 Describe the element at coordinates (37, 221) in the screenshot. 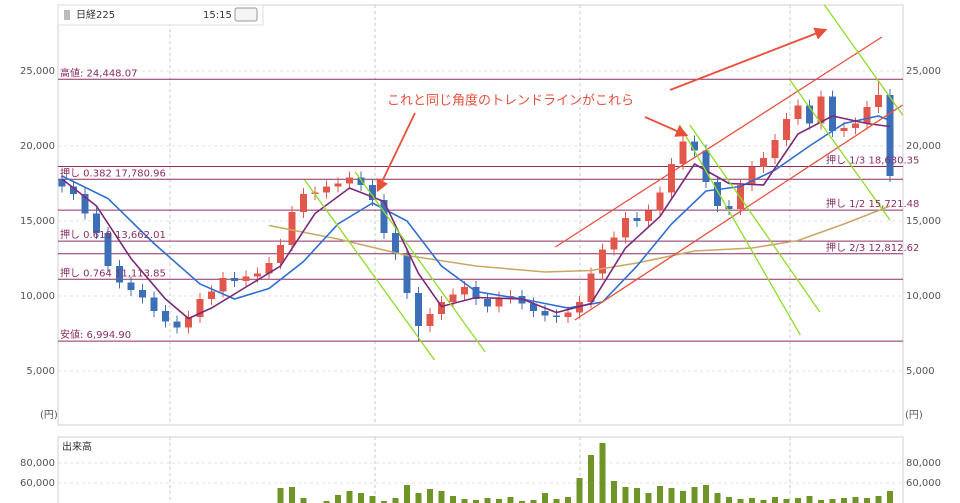

I see `y-tick-label: 15,000` at that location.